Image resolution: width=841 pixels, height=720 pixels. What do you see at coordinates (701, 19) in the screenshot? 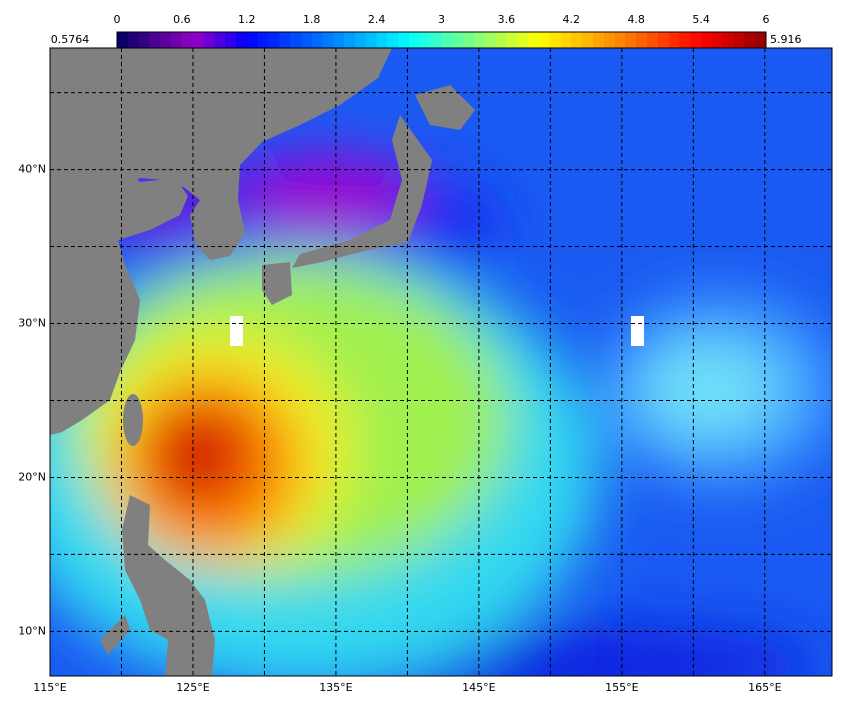
I see `colorbar-tick-label: 5.4` at bounding box center [701, 19].